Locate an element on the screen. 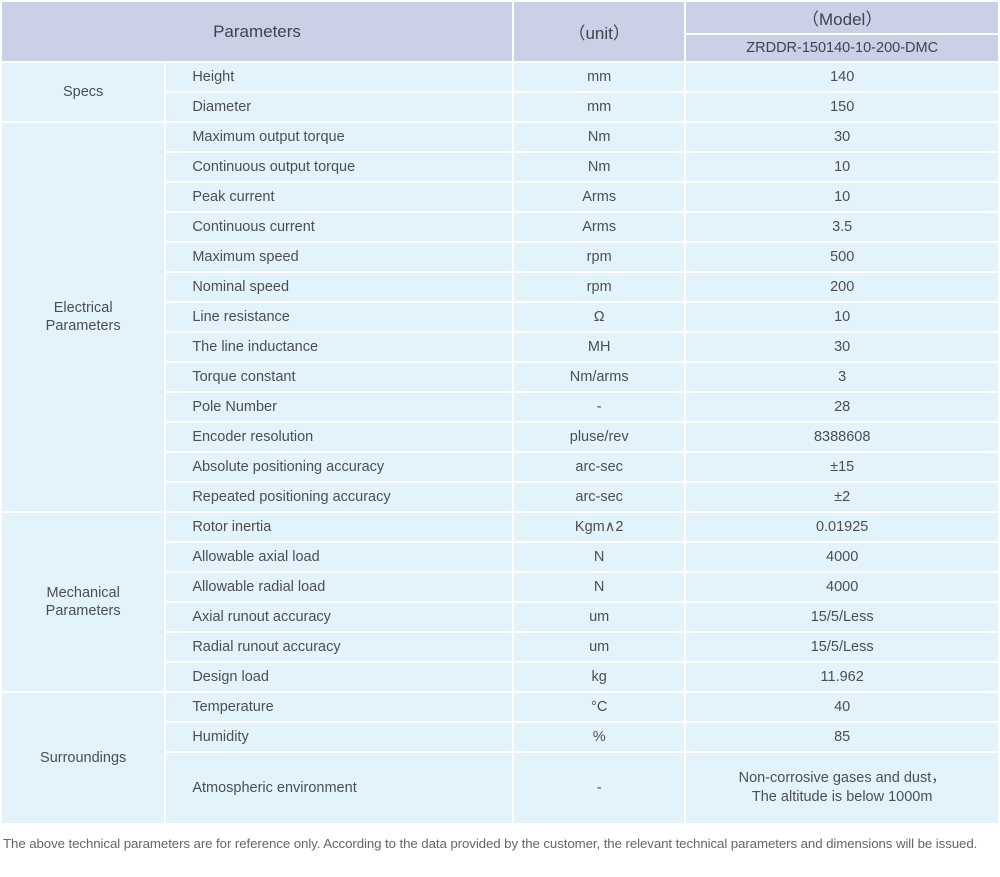  unit-cell: % is located at coordinates (599, 737).